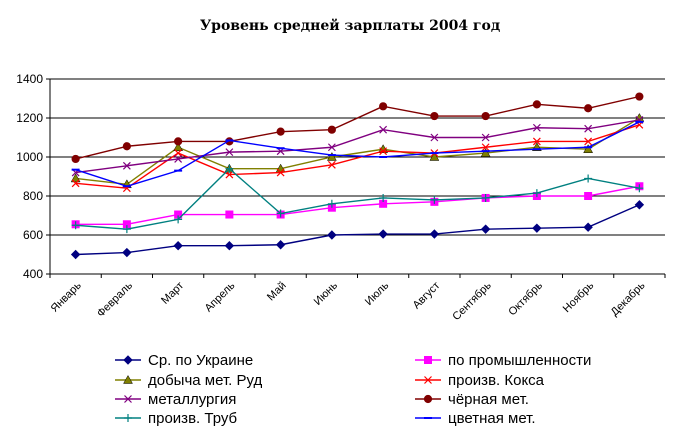 This screenshot has width=700, height=430. I want to click on tick-x-label: Май, so click(277, 292).